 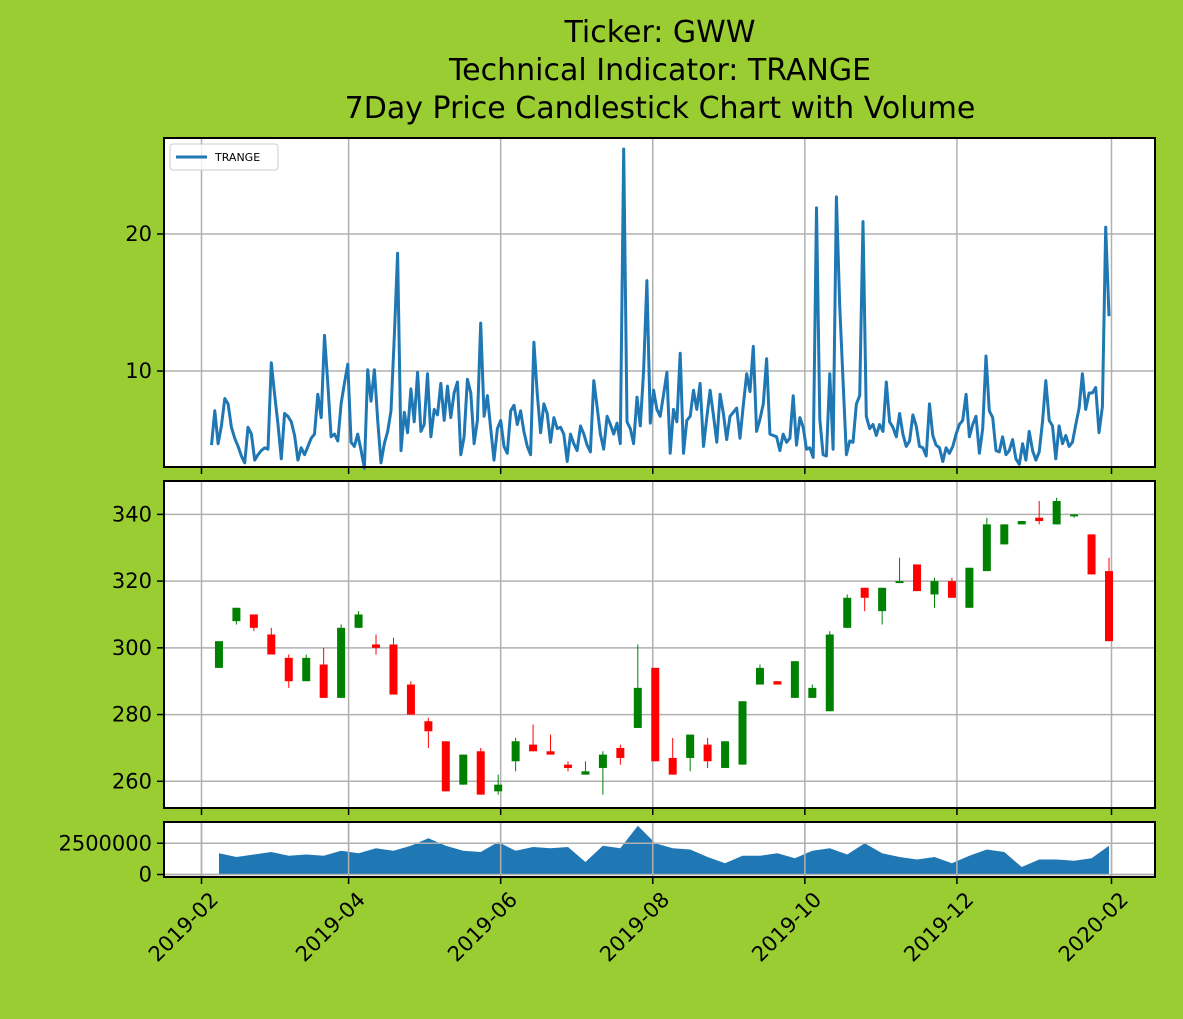 I want to click on price-y-tick-label: 320, so click(x=132, y=581).